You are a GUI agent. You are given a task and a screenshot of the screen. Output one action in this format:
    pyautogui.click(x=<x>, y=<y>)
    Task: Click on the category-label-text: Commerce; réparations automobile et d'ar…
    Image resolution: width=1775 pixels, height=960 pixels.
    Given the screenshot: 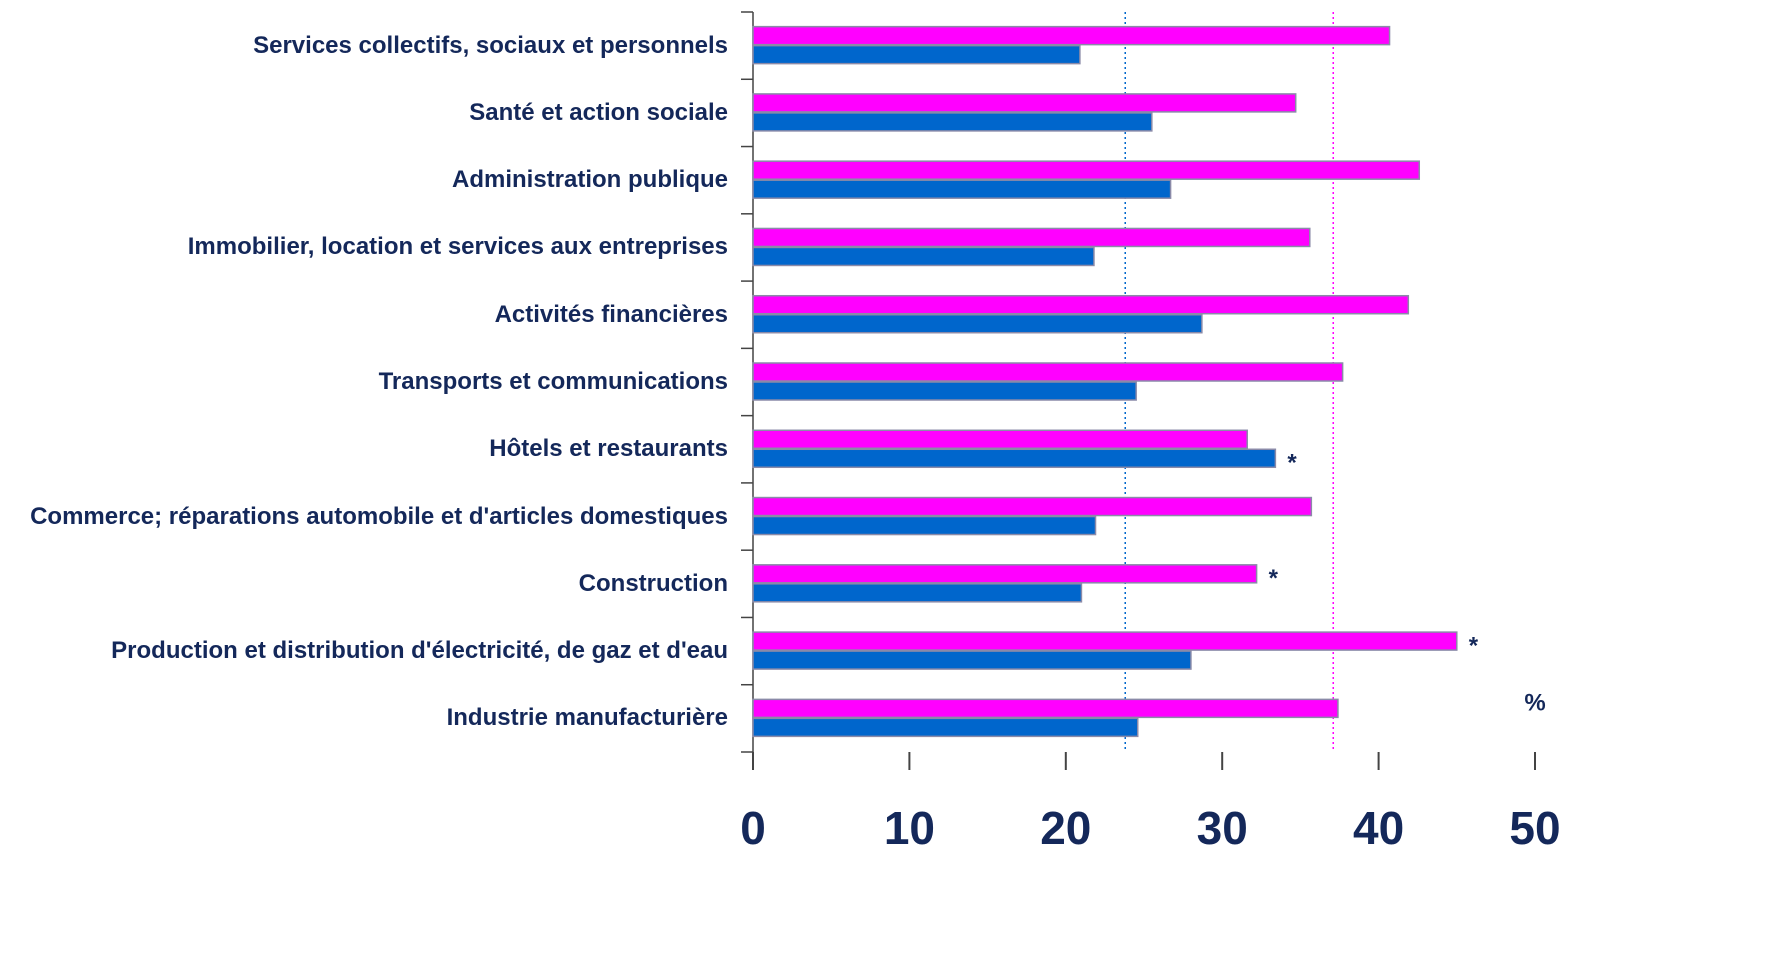 What is the action you would take?
    pyautogui.click(x=379, y=516)
    